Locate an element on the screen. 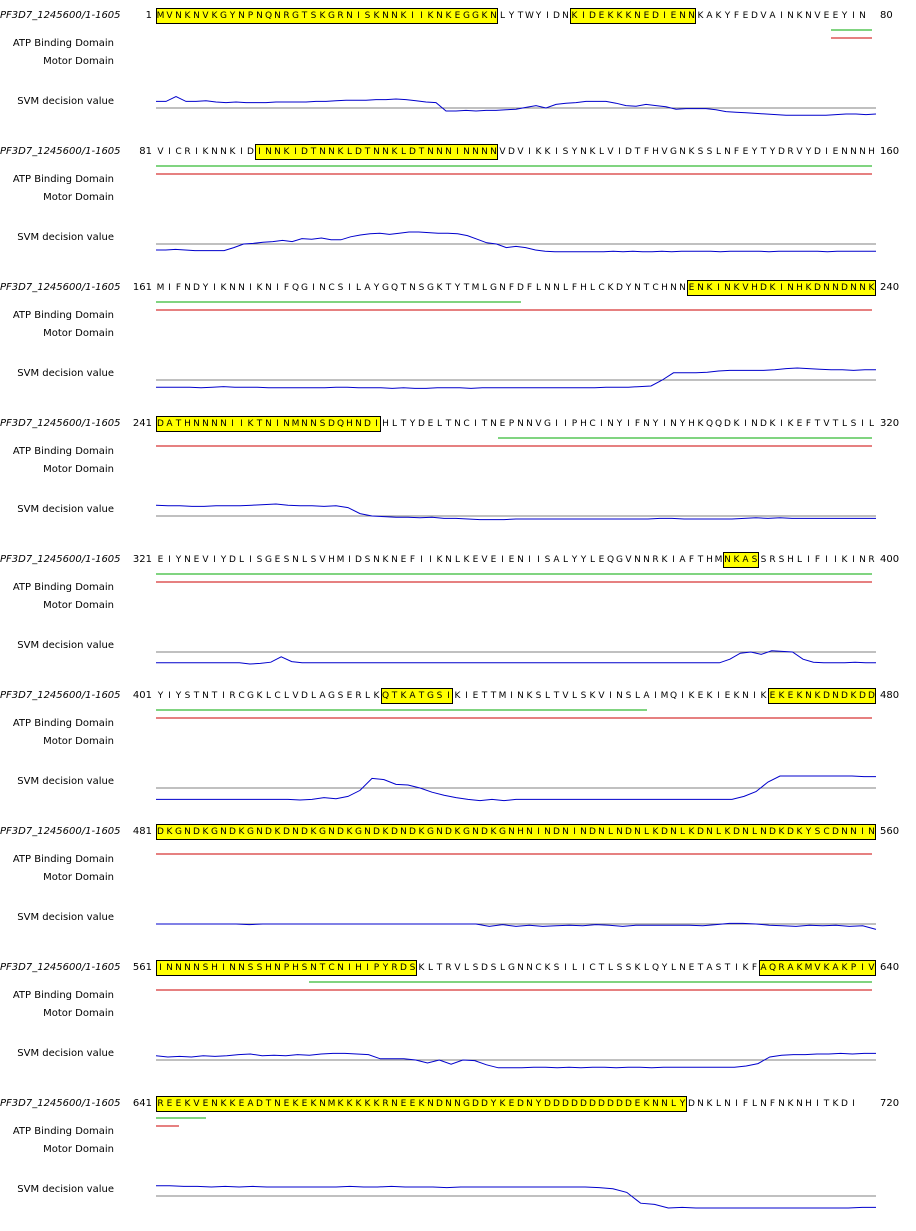 The width and height of the screenshot is (916, 1231). residue: F is located at coordinates (817, 560).